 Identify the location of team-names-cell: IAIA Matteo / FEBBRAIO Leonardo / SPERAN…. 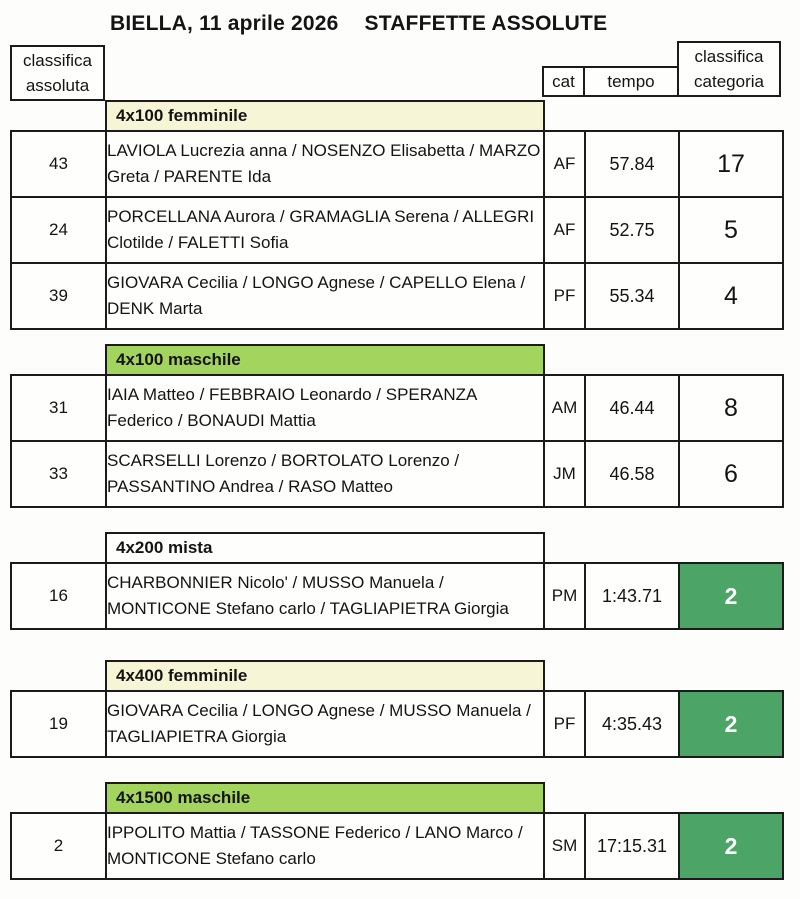
(325, 408).